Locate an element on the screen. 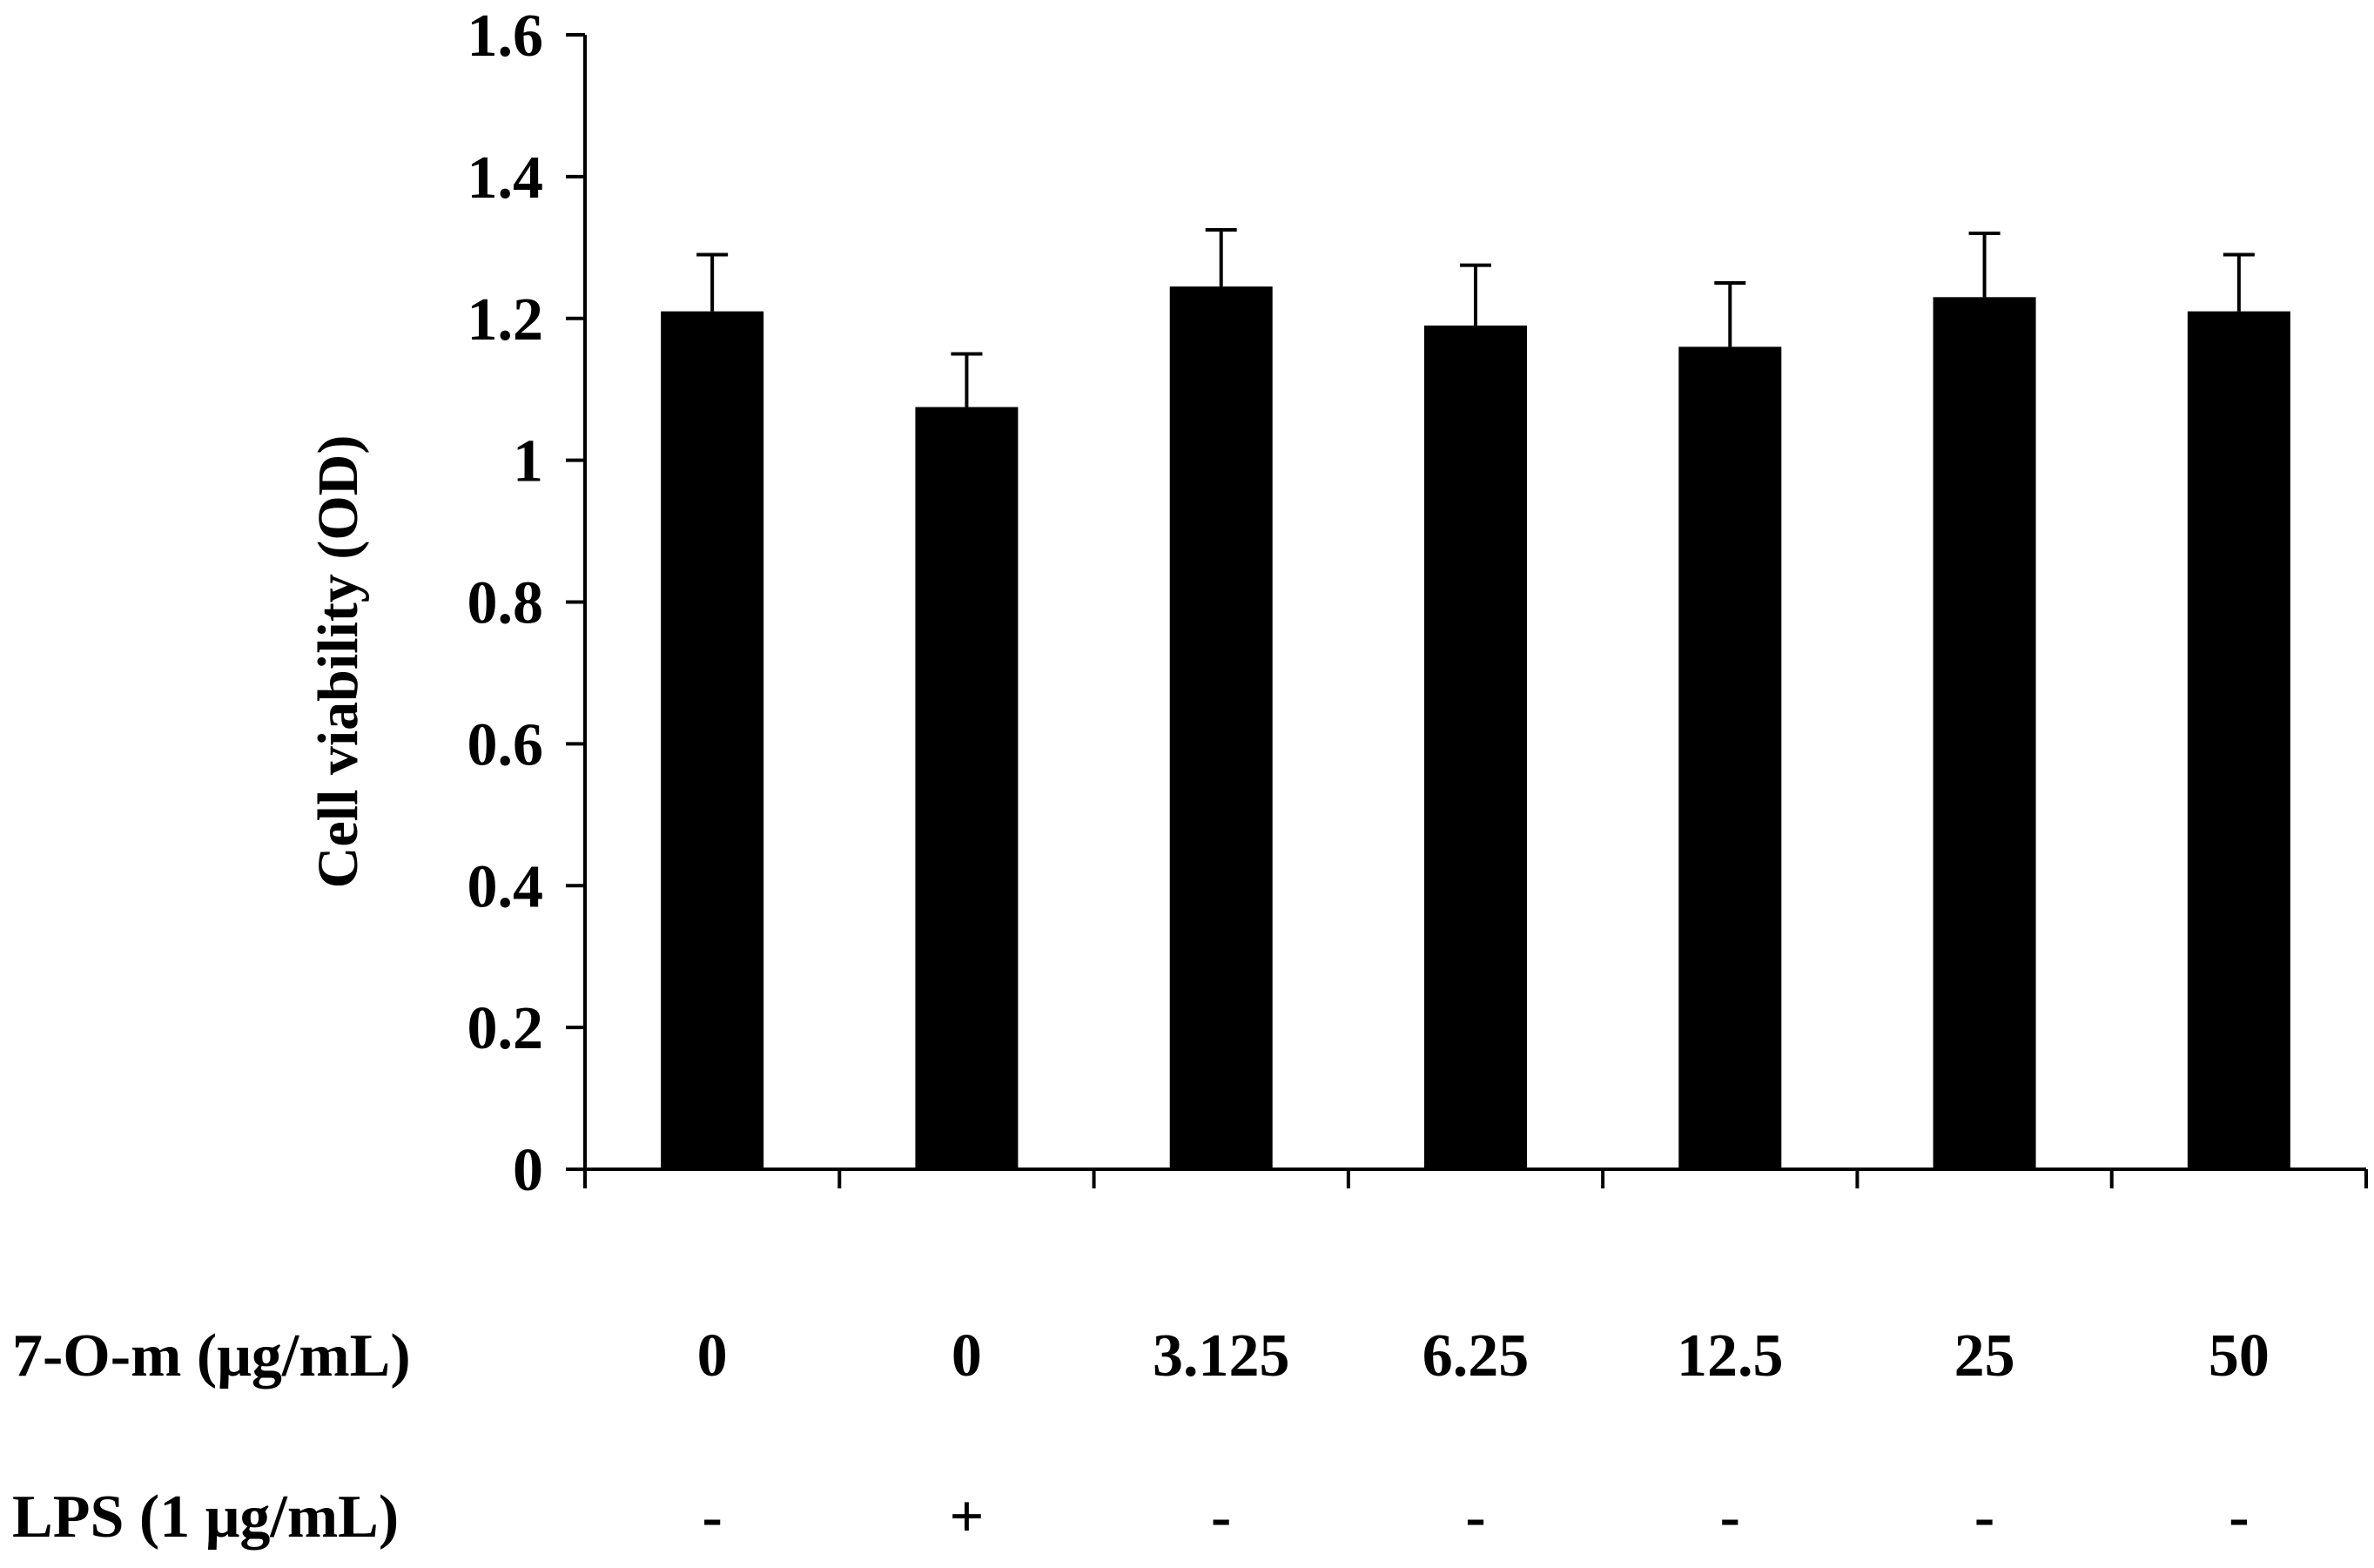 The height and width of the screenshot is (1568, 2374). y-tick-label: 0.2 is located at coordinates (505, 1028).